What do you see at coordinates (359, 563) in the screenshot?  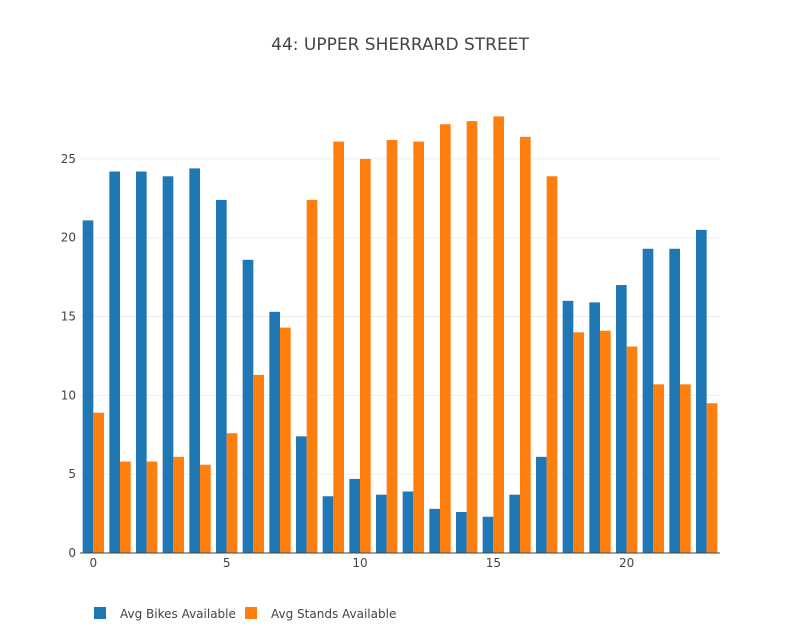 I see `x-tick-label: 10` at bounding box center [359, 563].